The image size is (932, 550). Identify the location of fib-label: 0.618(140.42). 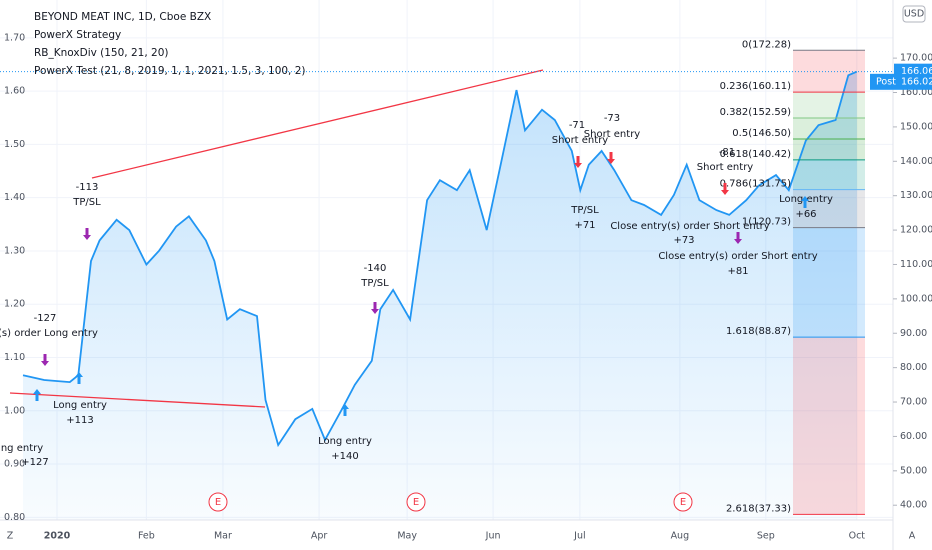
(756, 154).